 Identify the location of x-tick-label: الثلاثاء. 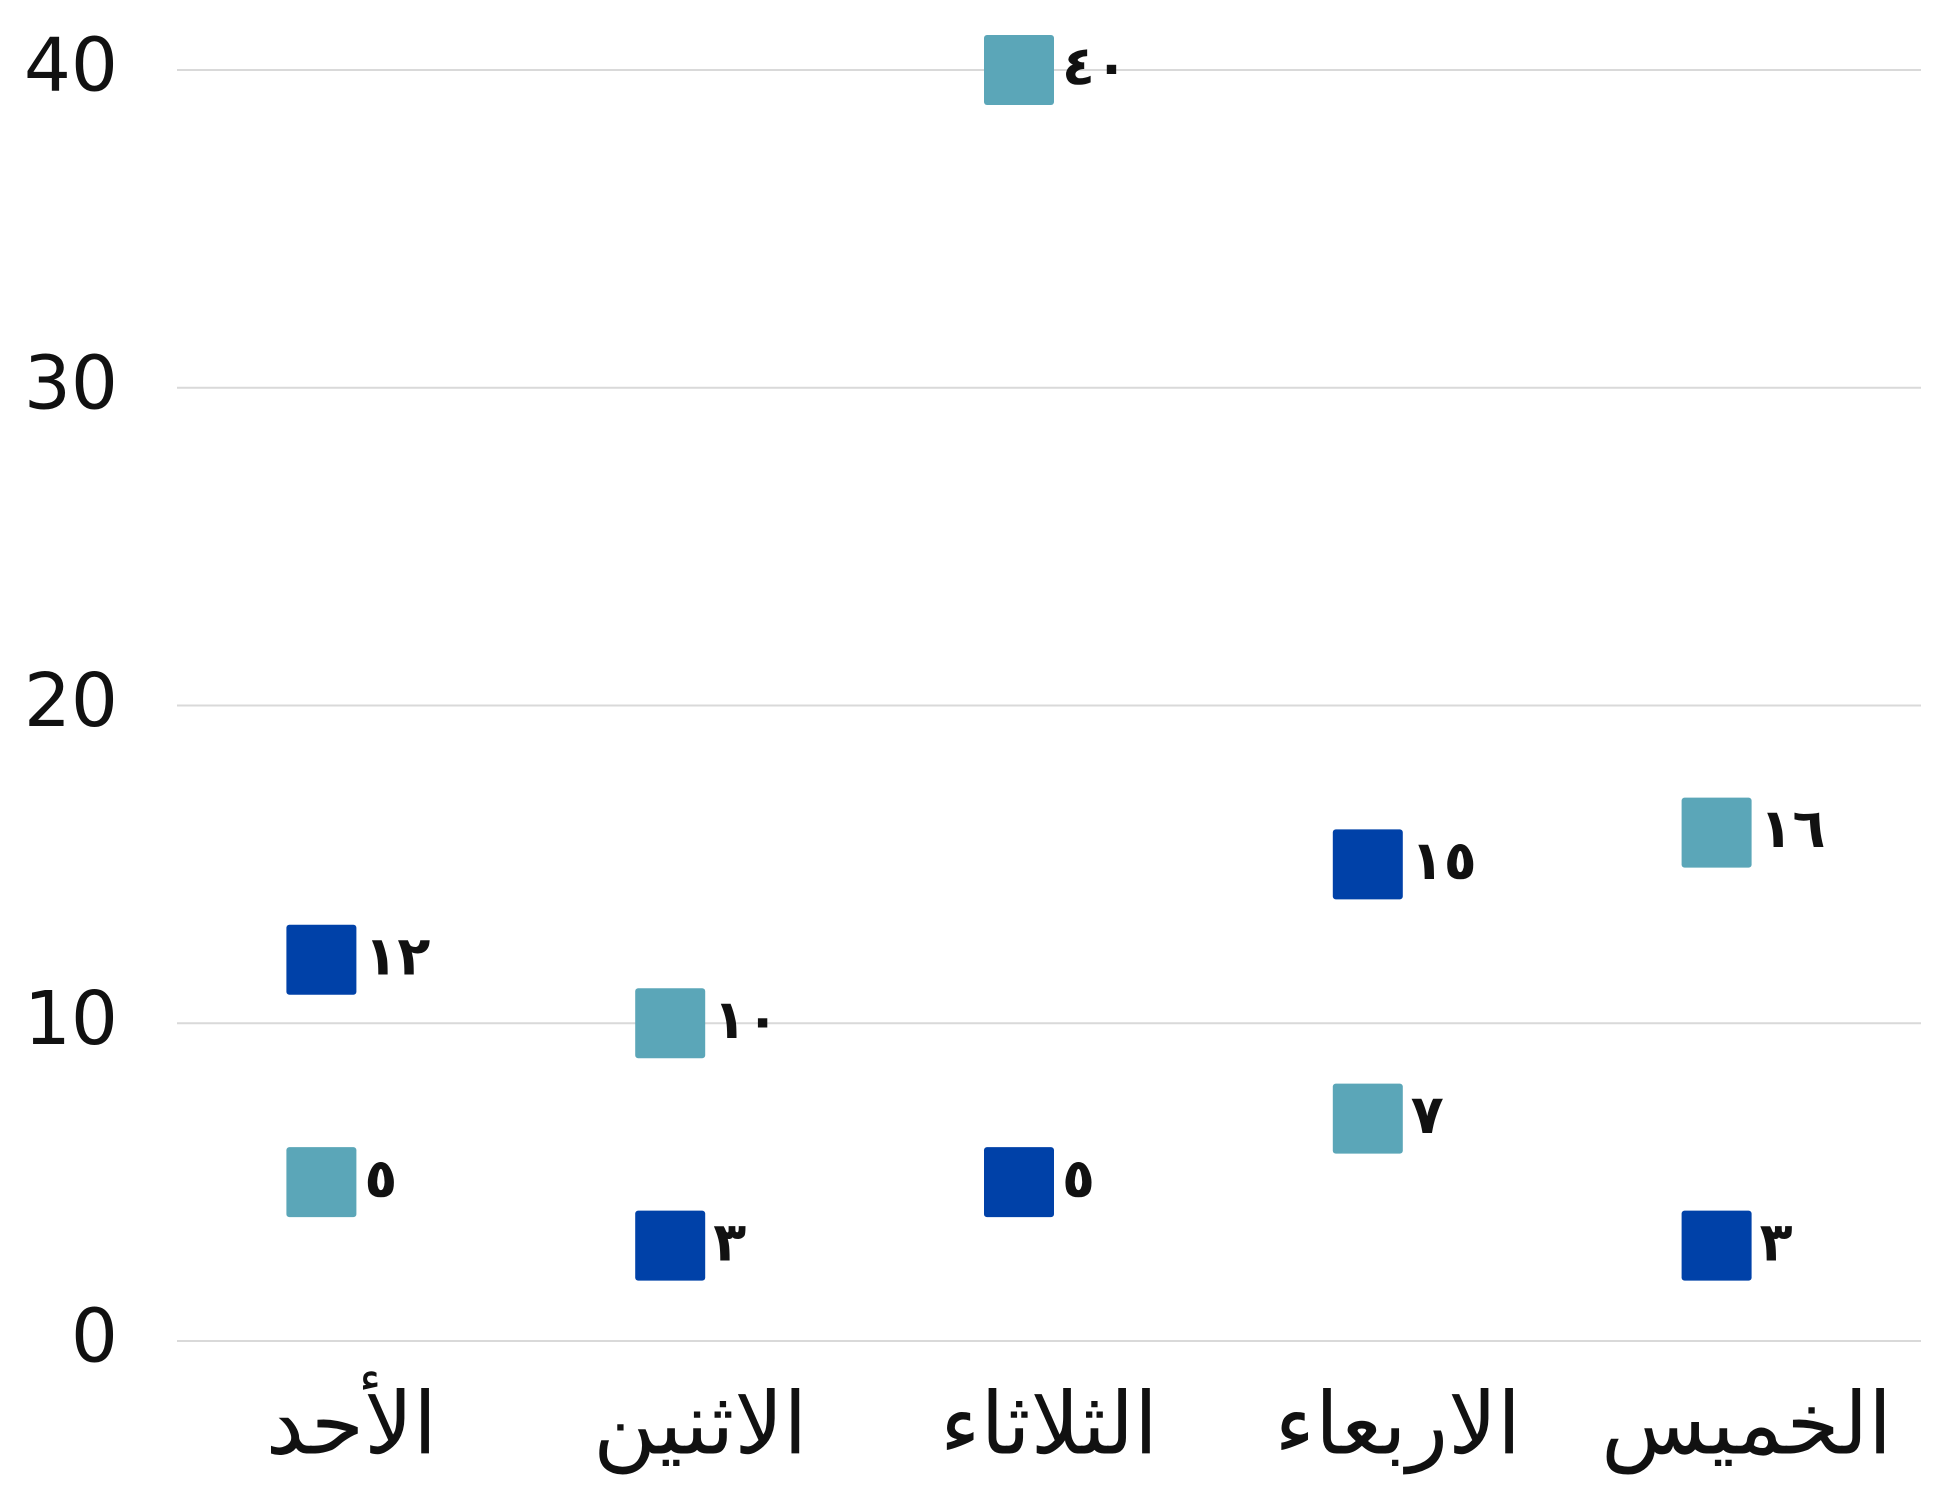
(1049, 1424).